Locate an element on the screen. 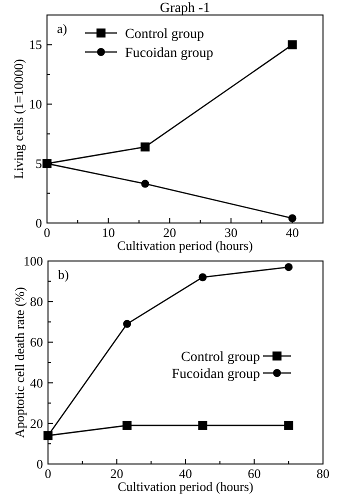 The height and width of the screenshot is (501, 350). y-axis-title: Apoptotic cell death rate (%) is located at coordinates (19, 362).